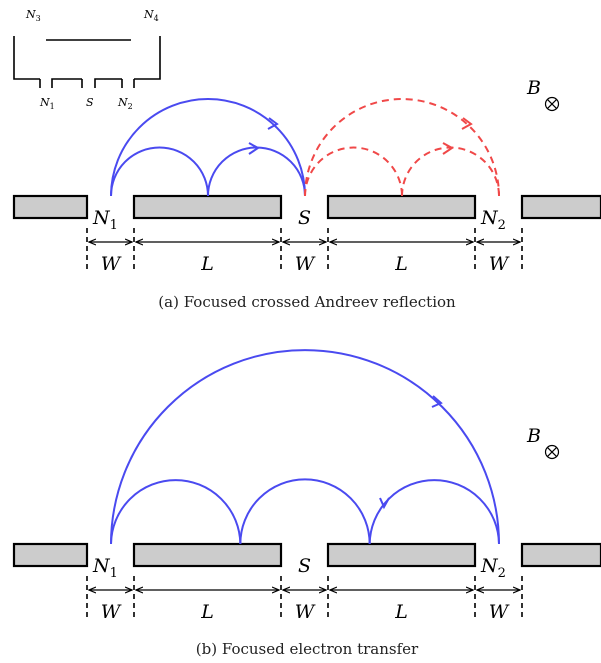 The width and height of the screenshot is (601, 663). I want to click on inset-left-bracket, so click(26, 58).